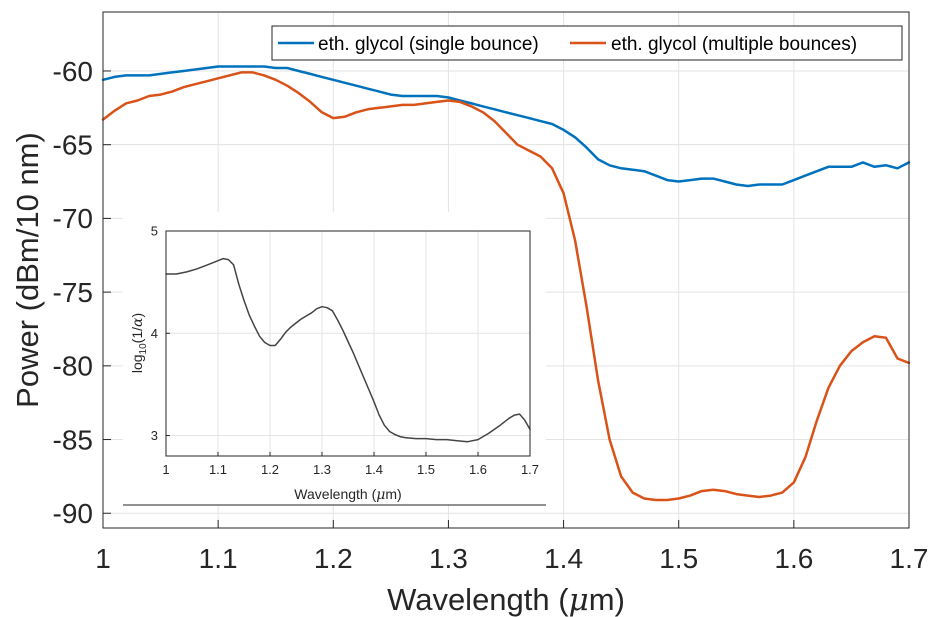 This screenshot has width=933, height=617. I want to click on legend-label-multiple-bounces: eth. glycol (multiple bounces), so click(734, 44).